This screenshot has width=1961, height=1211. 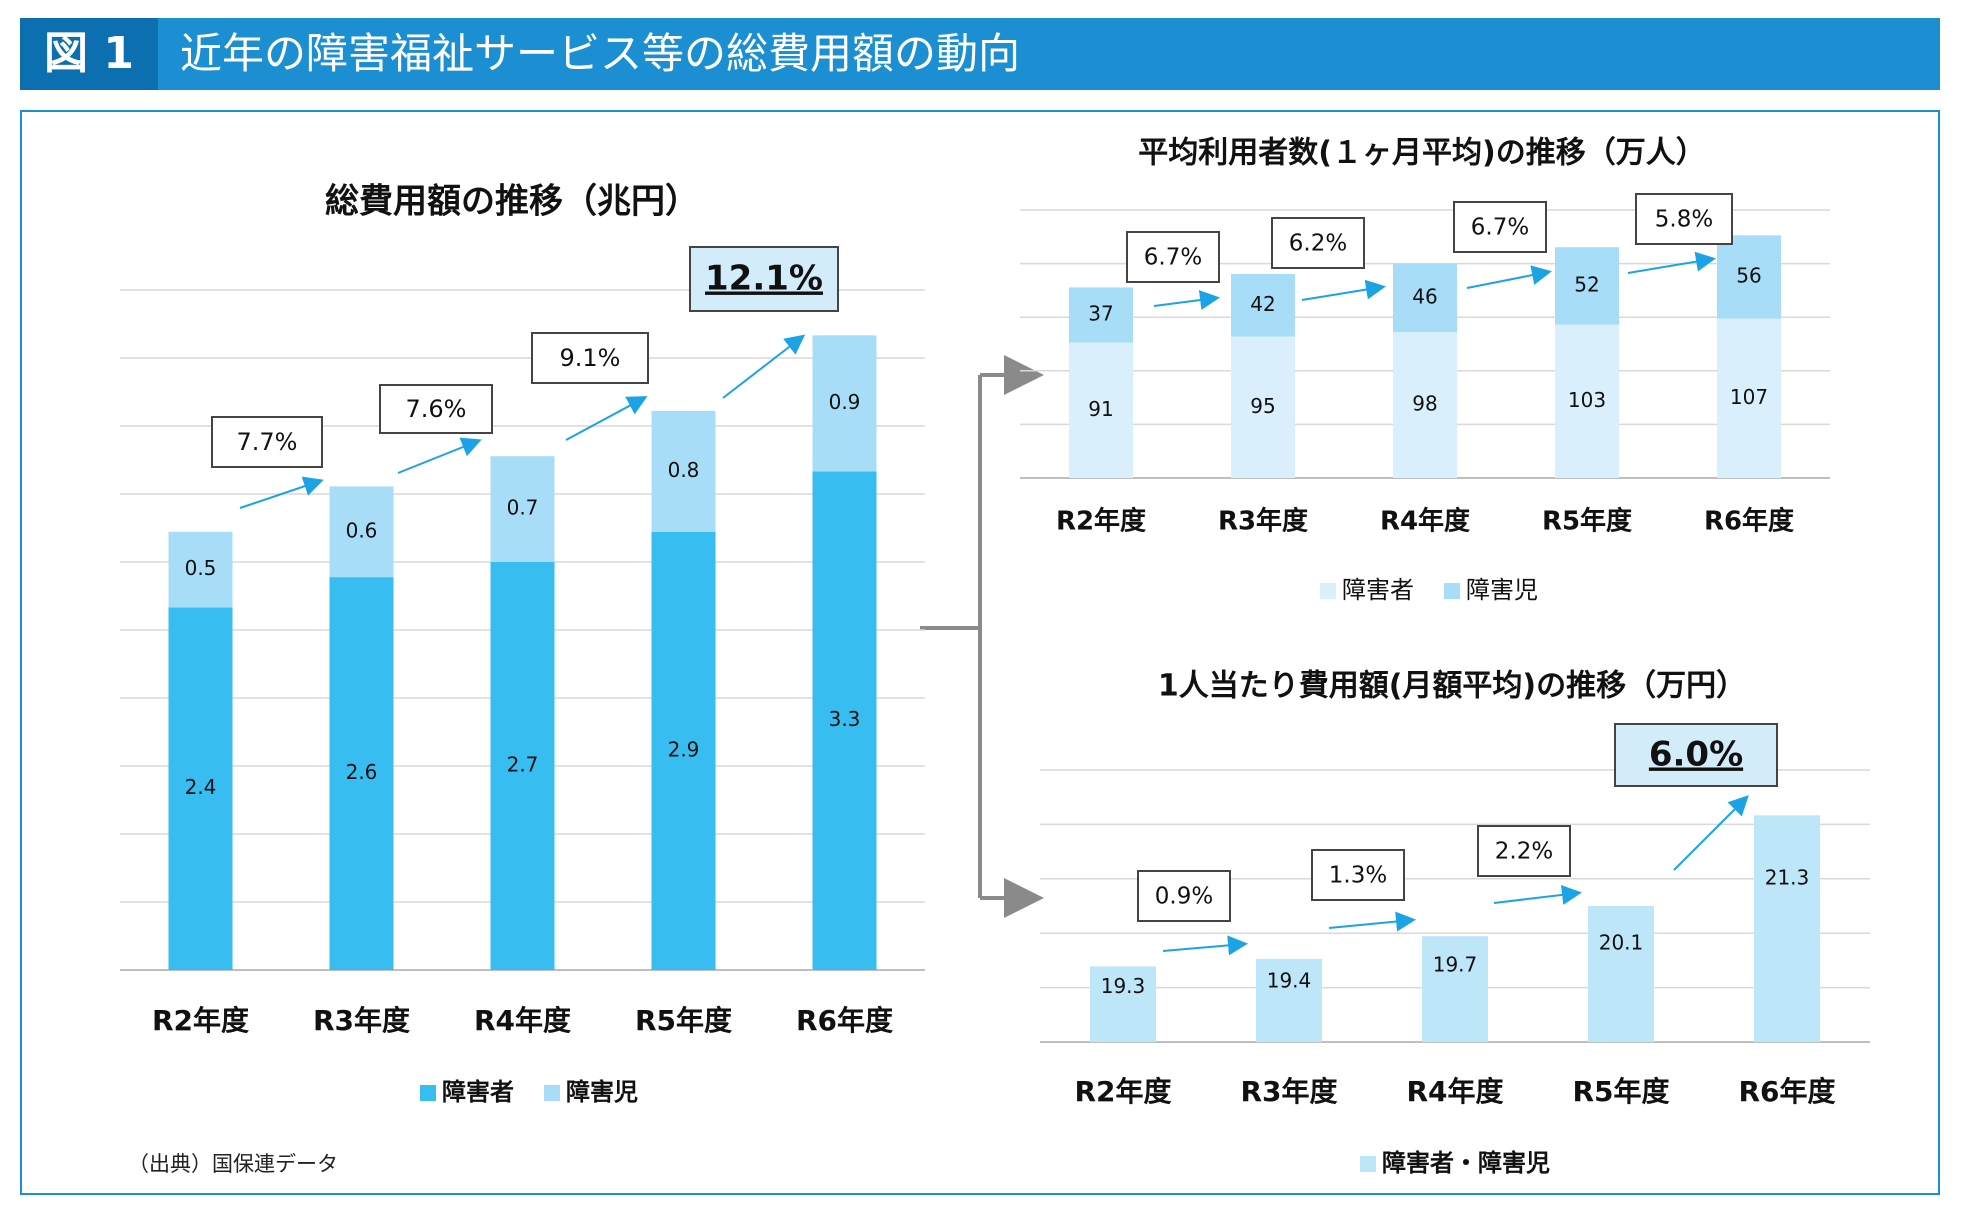 What do you see at coordinates (1100, 409) in the screenshot?
I see `data-label: 91` at bounding box center [1100, 409].